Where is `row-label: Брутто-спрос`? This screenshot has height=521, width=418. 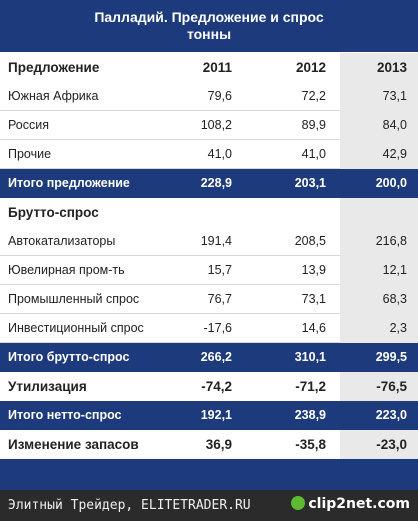
row-label: Брутто-спрос is located at coordinates (53, 212).